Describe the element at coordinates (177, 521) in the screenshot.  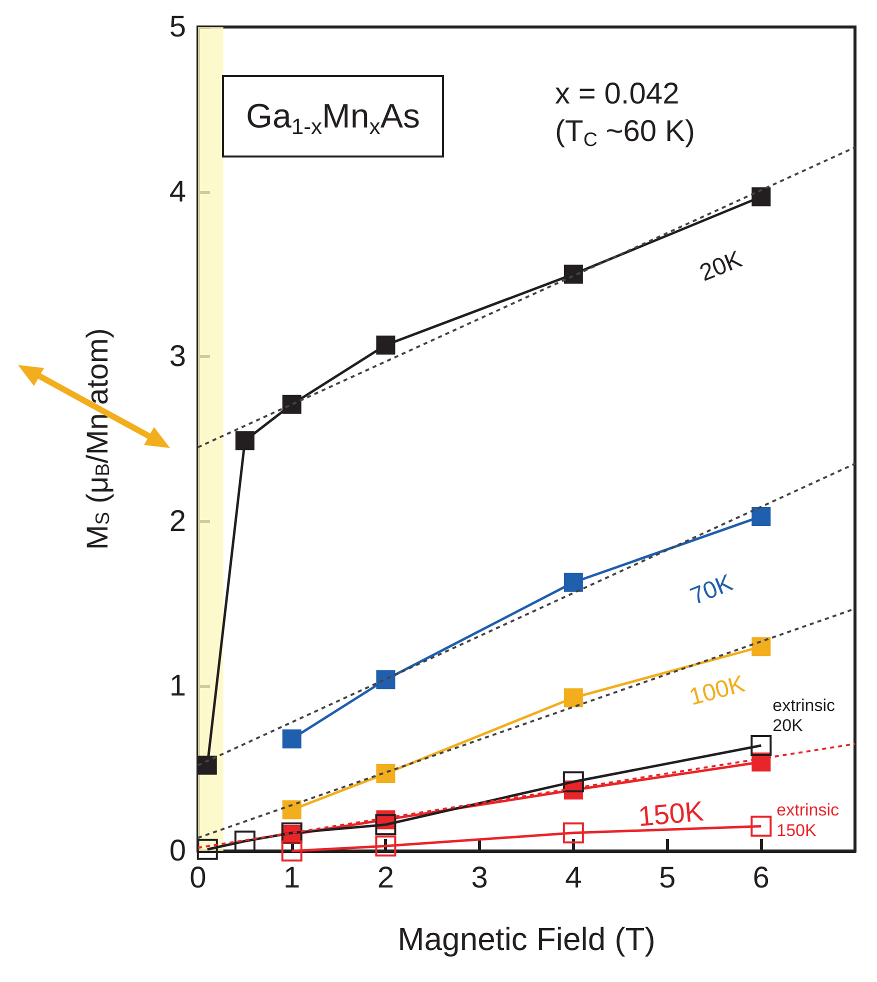
I see `y-tick-label: 2` at that location.